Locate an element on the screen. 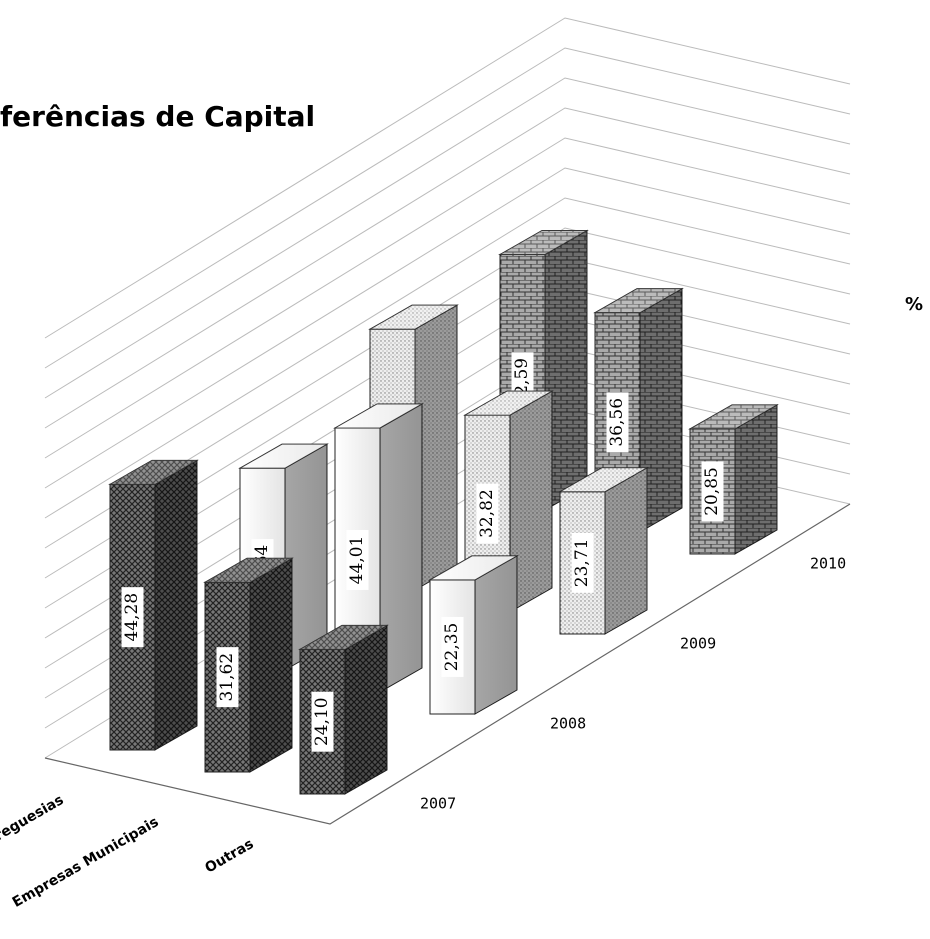 This screenshot has height=939, width=930. data-label: 22,35 is located at coordinates (452, 647).